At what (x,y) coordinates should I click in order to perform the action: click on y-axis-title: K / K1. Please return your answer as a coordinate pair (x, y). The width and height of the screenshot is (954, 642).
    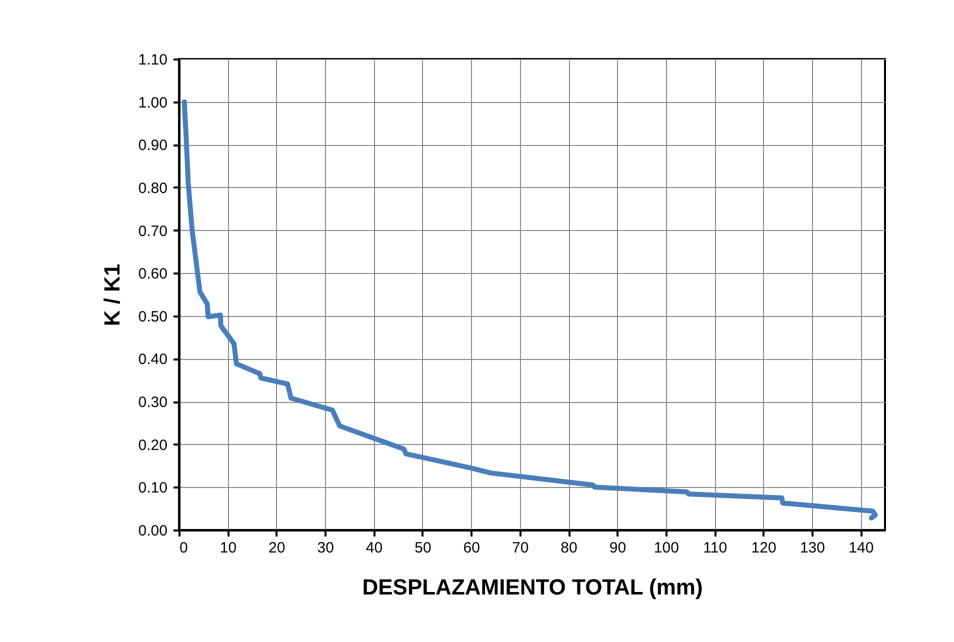
    Looking at the image, I should click on (111, 295).